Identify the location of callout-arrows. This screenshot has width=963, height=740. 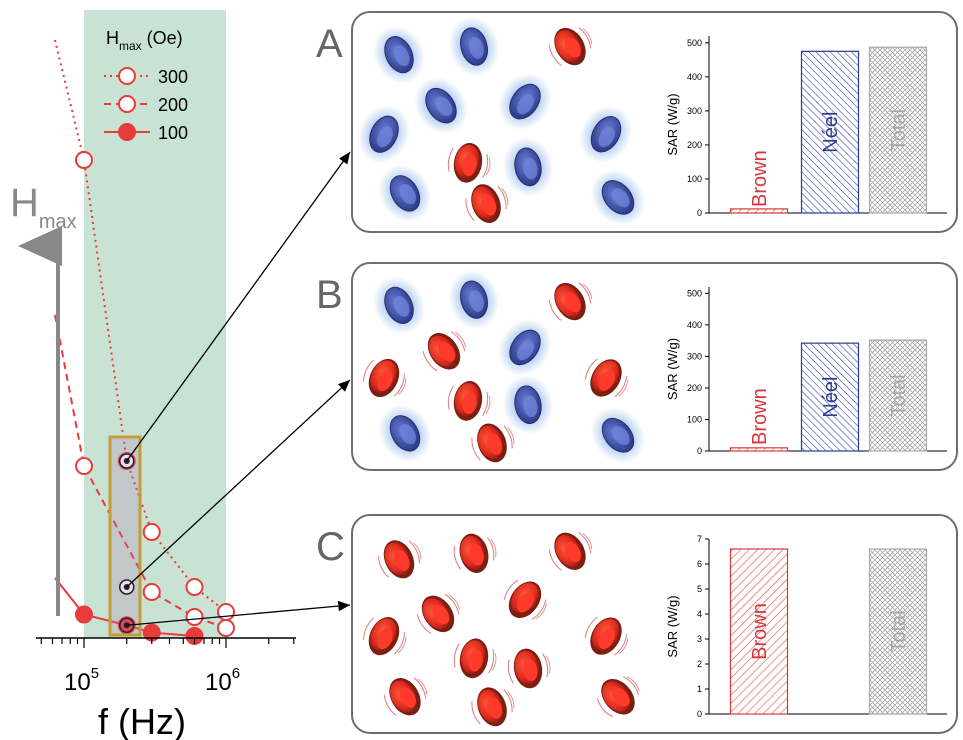
(238, 388).